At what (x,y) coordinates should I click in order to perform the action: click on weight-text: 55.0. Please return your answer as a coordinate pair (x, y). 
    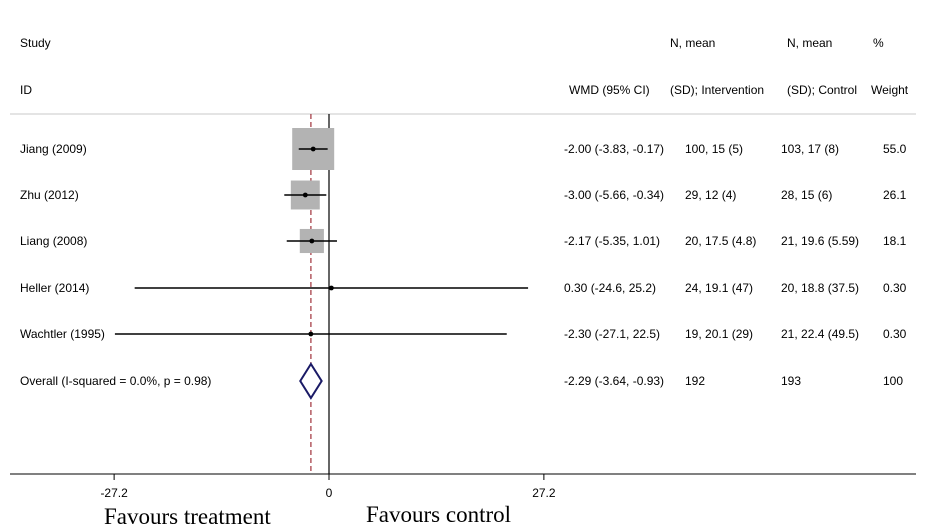
    Looking at the image, I should click on (895, 149).